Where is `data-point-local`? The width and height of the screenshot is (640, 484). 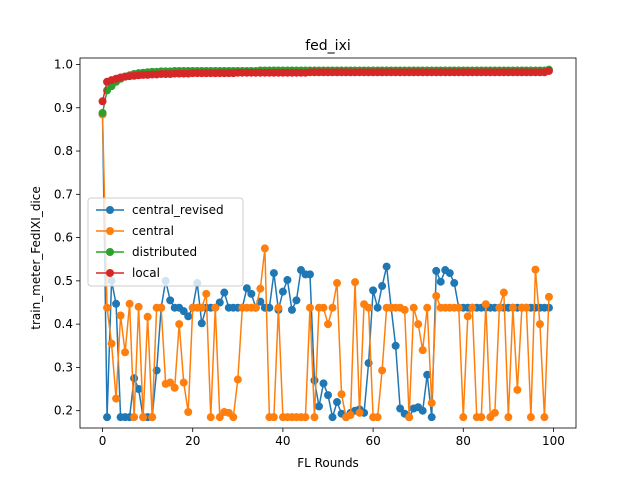
data-point-local is located at coordinates (548, 70).